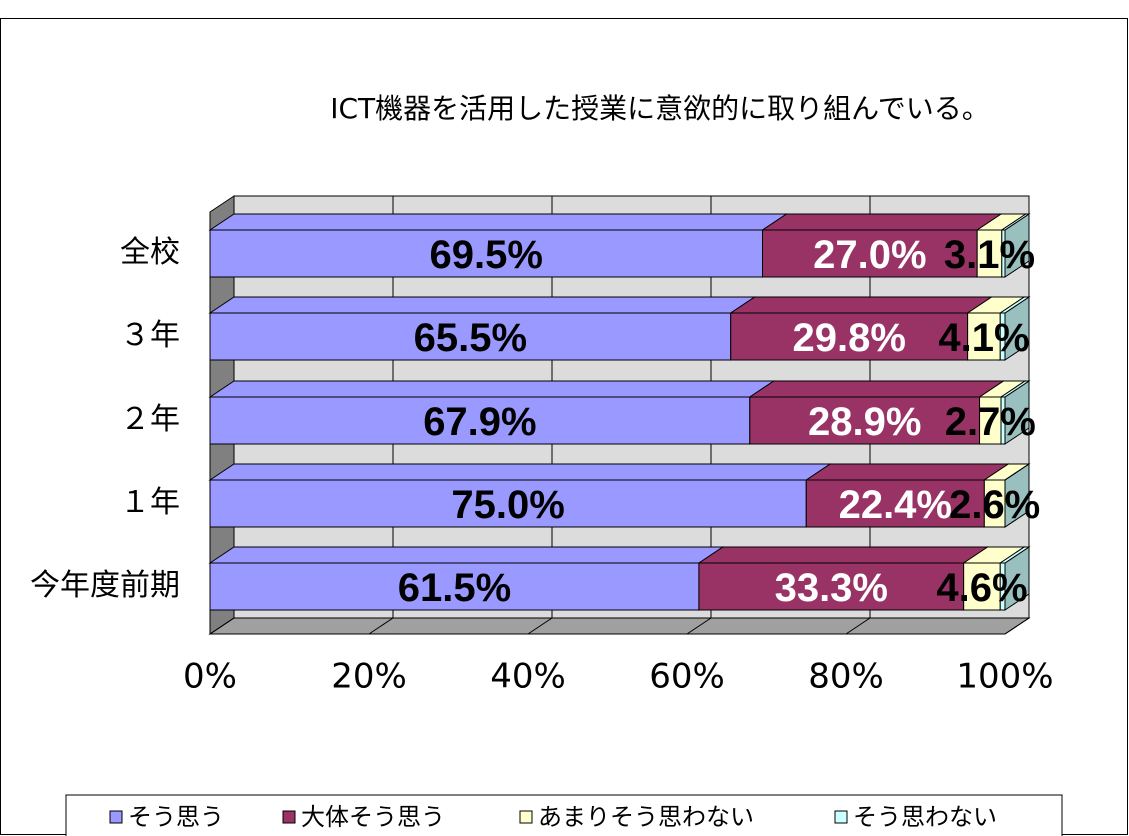 Image resolution: width=1129 pixels, height=836 pixels. What do you see at coordinates (373, 817) in the screenshot?
I see `legend-label: 大体そう思う` at bounding box center [373, 817].